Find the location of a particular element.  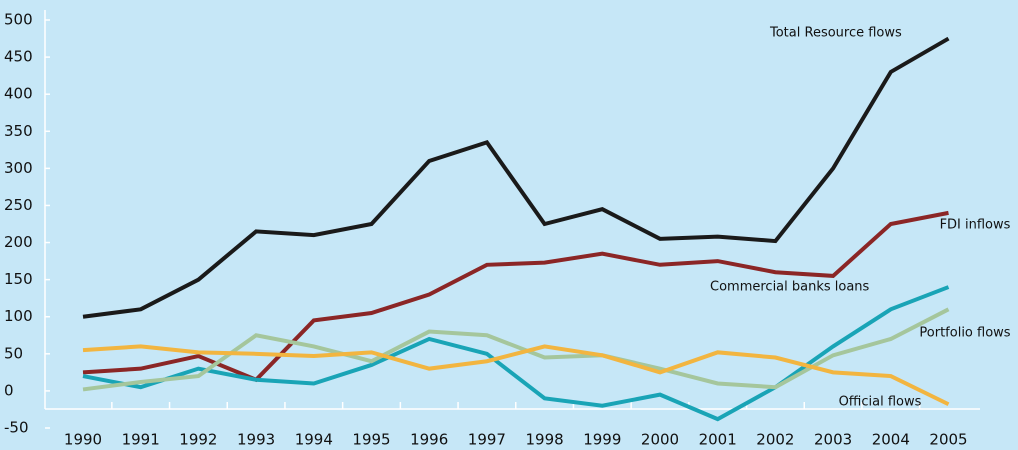

x-tick-label: 2000 is located at coordinates (660, 440).